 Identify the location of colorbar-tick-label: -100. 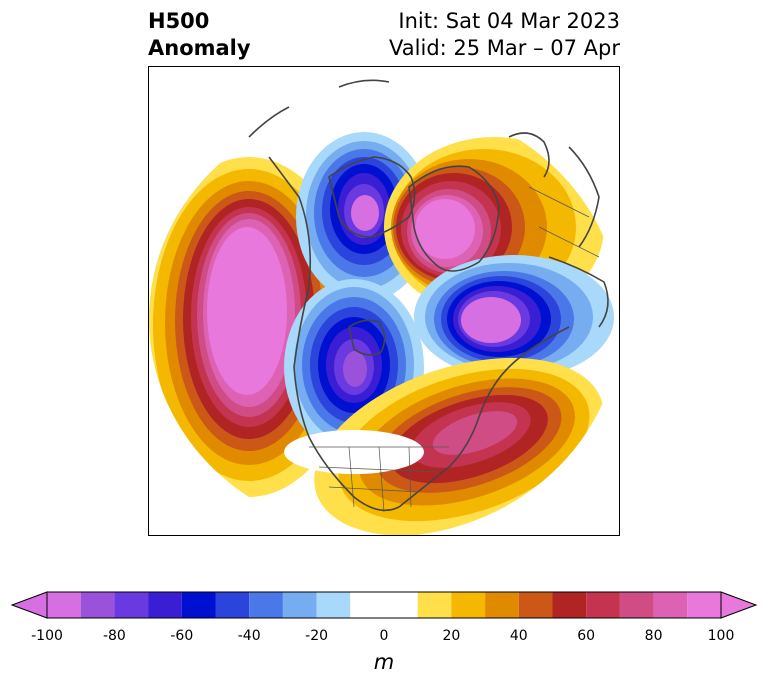
(47, 636).